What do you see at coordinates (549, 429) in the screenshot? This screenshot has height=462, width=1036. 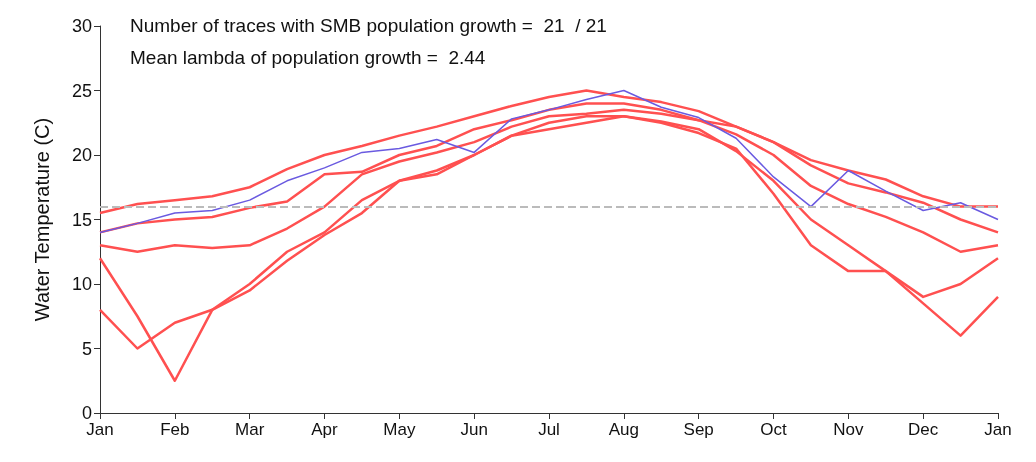 I see `x-tick-label: Jul` at bounding box center [549, 429].